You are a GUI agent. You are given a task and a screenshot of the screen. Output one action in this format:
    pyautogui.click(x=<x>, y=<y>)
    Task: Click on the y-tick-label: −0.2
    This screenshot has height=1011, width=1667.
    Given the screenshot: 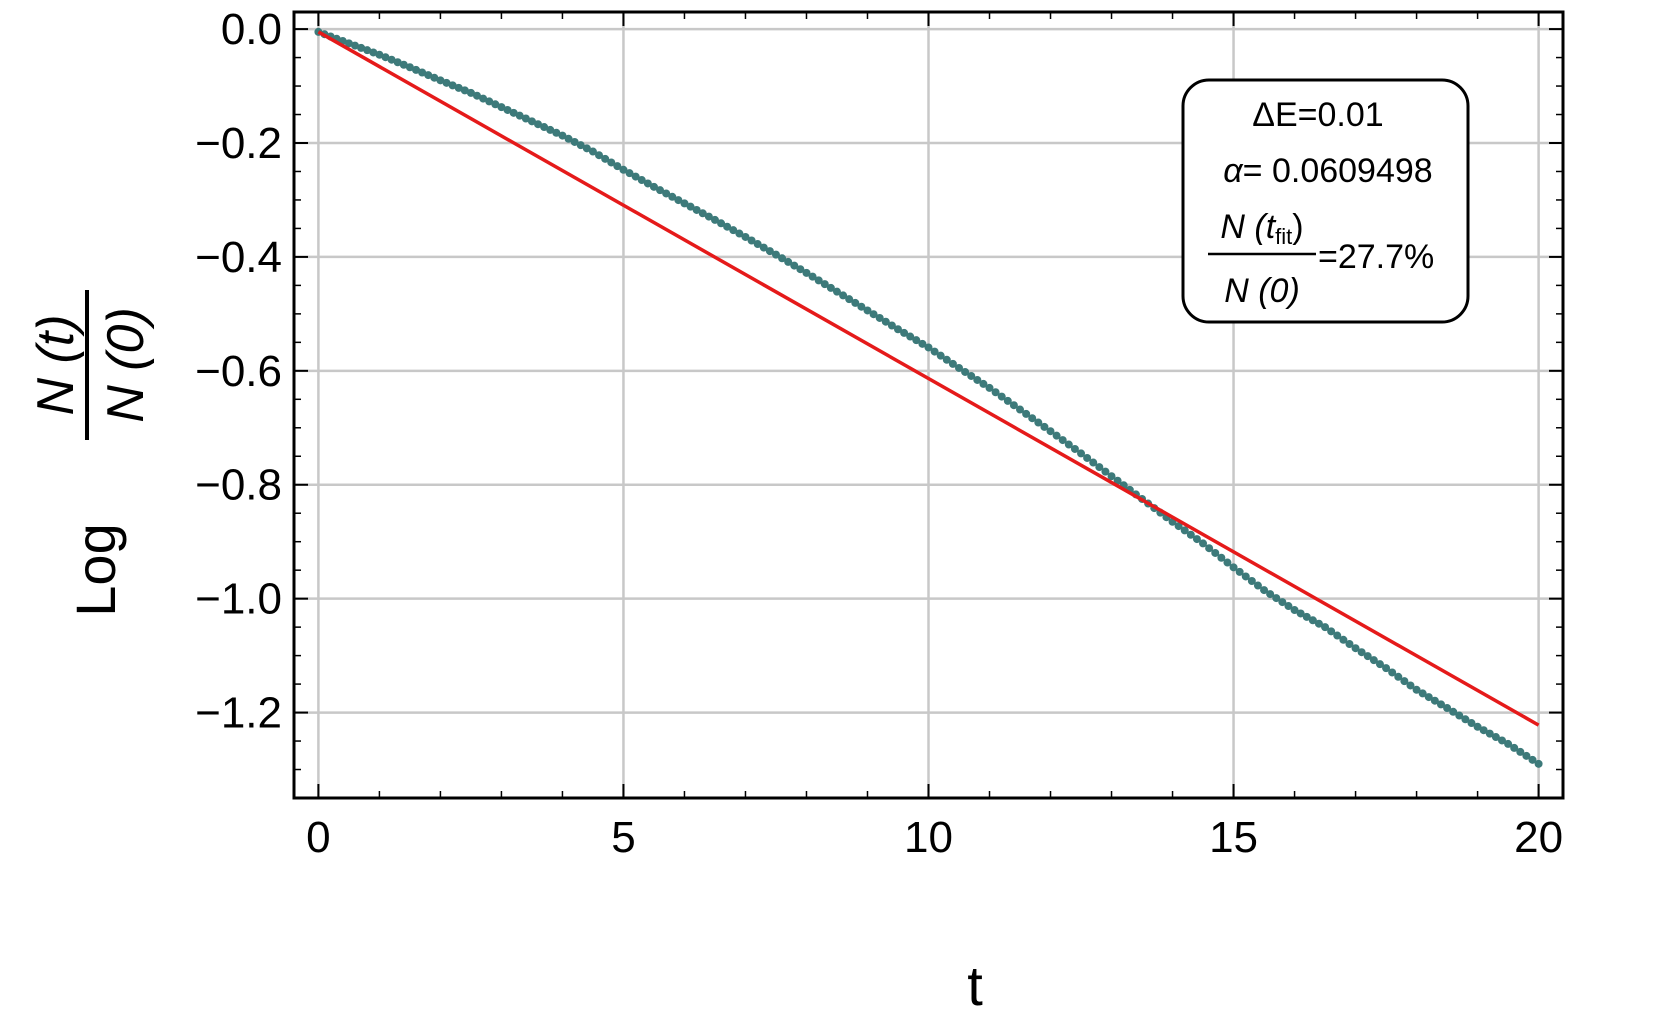 What is the action you would take?
    pyautogui.click(x=238, y=143)
    